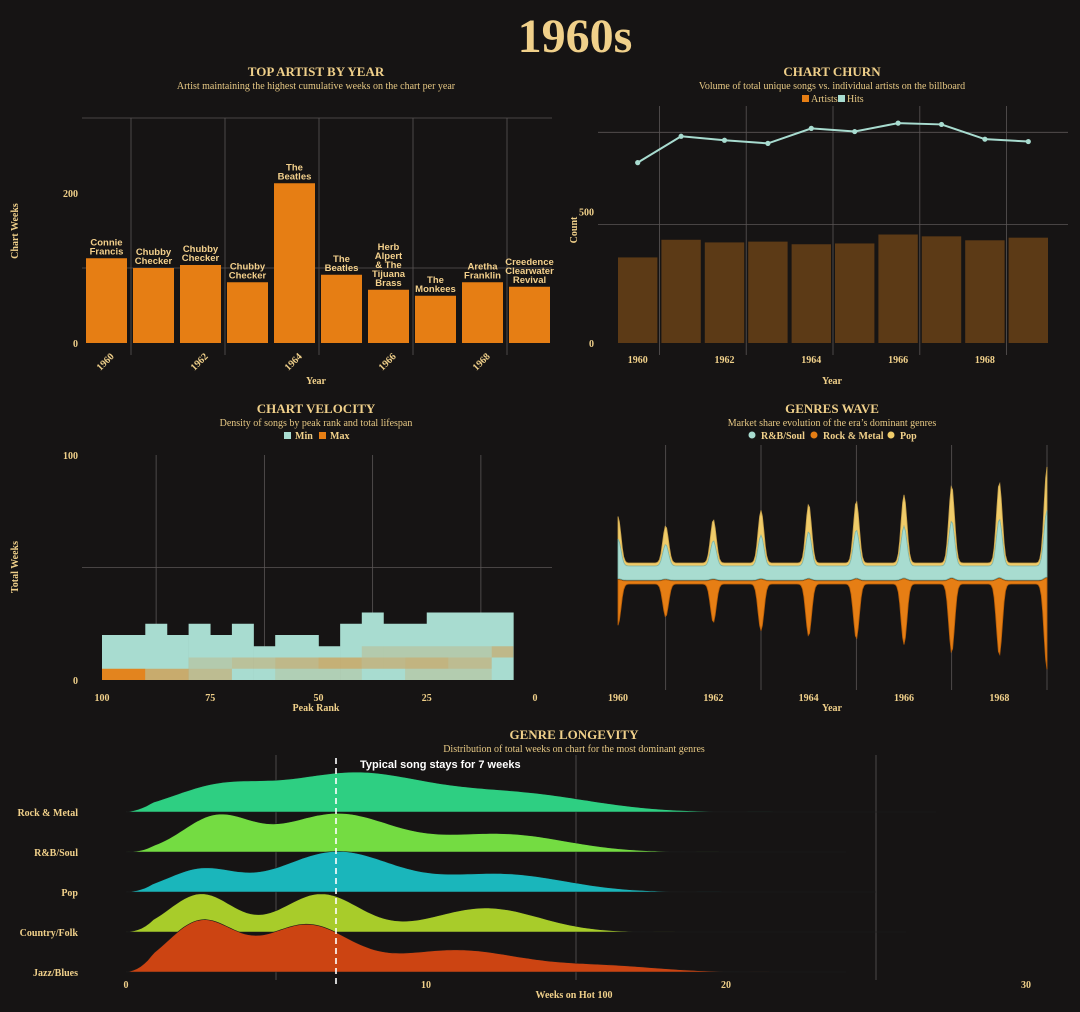 This screenshot has height=1012, width=1080. Describe the element at coordinates (70, 456) in the screenshot. I see `y-tick-label: 100` at that location.